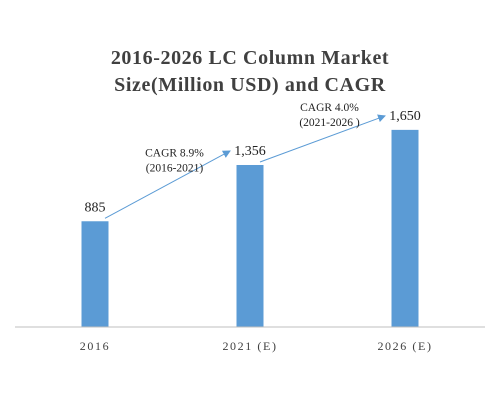 The width and height of the screenshot is (500, 400). I want to click on value-label-2: 1,650, so click(405, 116).